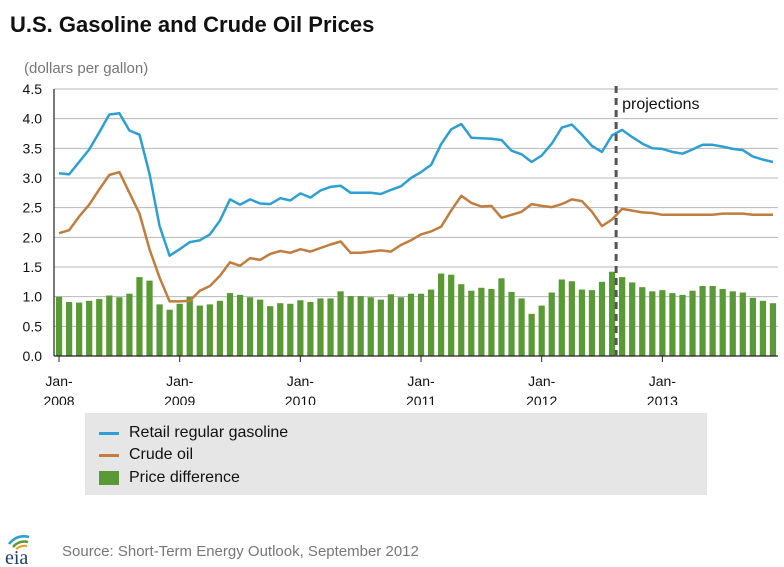 This screenshot has height=567, width=784. Describe the element at coordinates (33, 178) in the screenshot. I see `y-tick-label: 3.0` at that location.